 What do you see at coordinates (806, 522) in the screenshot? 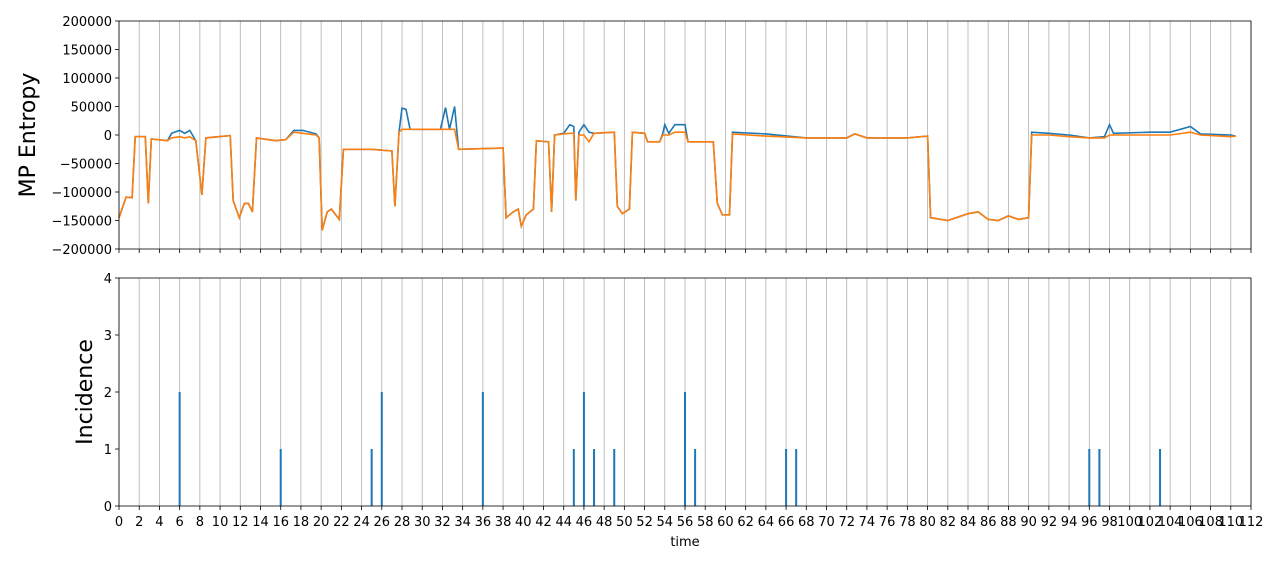
I see `x-tick-label: 68` at bounding box center [806, 522].